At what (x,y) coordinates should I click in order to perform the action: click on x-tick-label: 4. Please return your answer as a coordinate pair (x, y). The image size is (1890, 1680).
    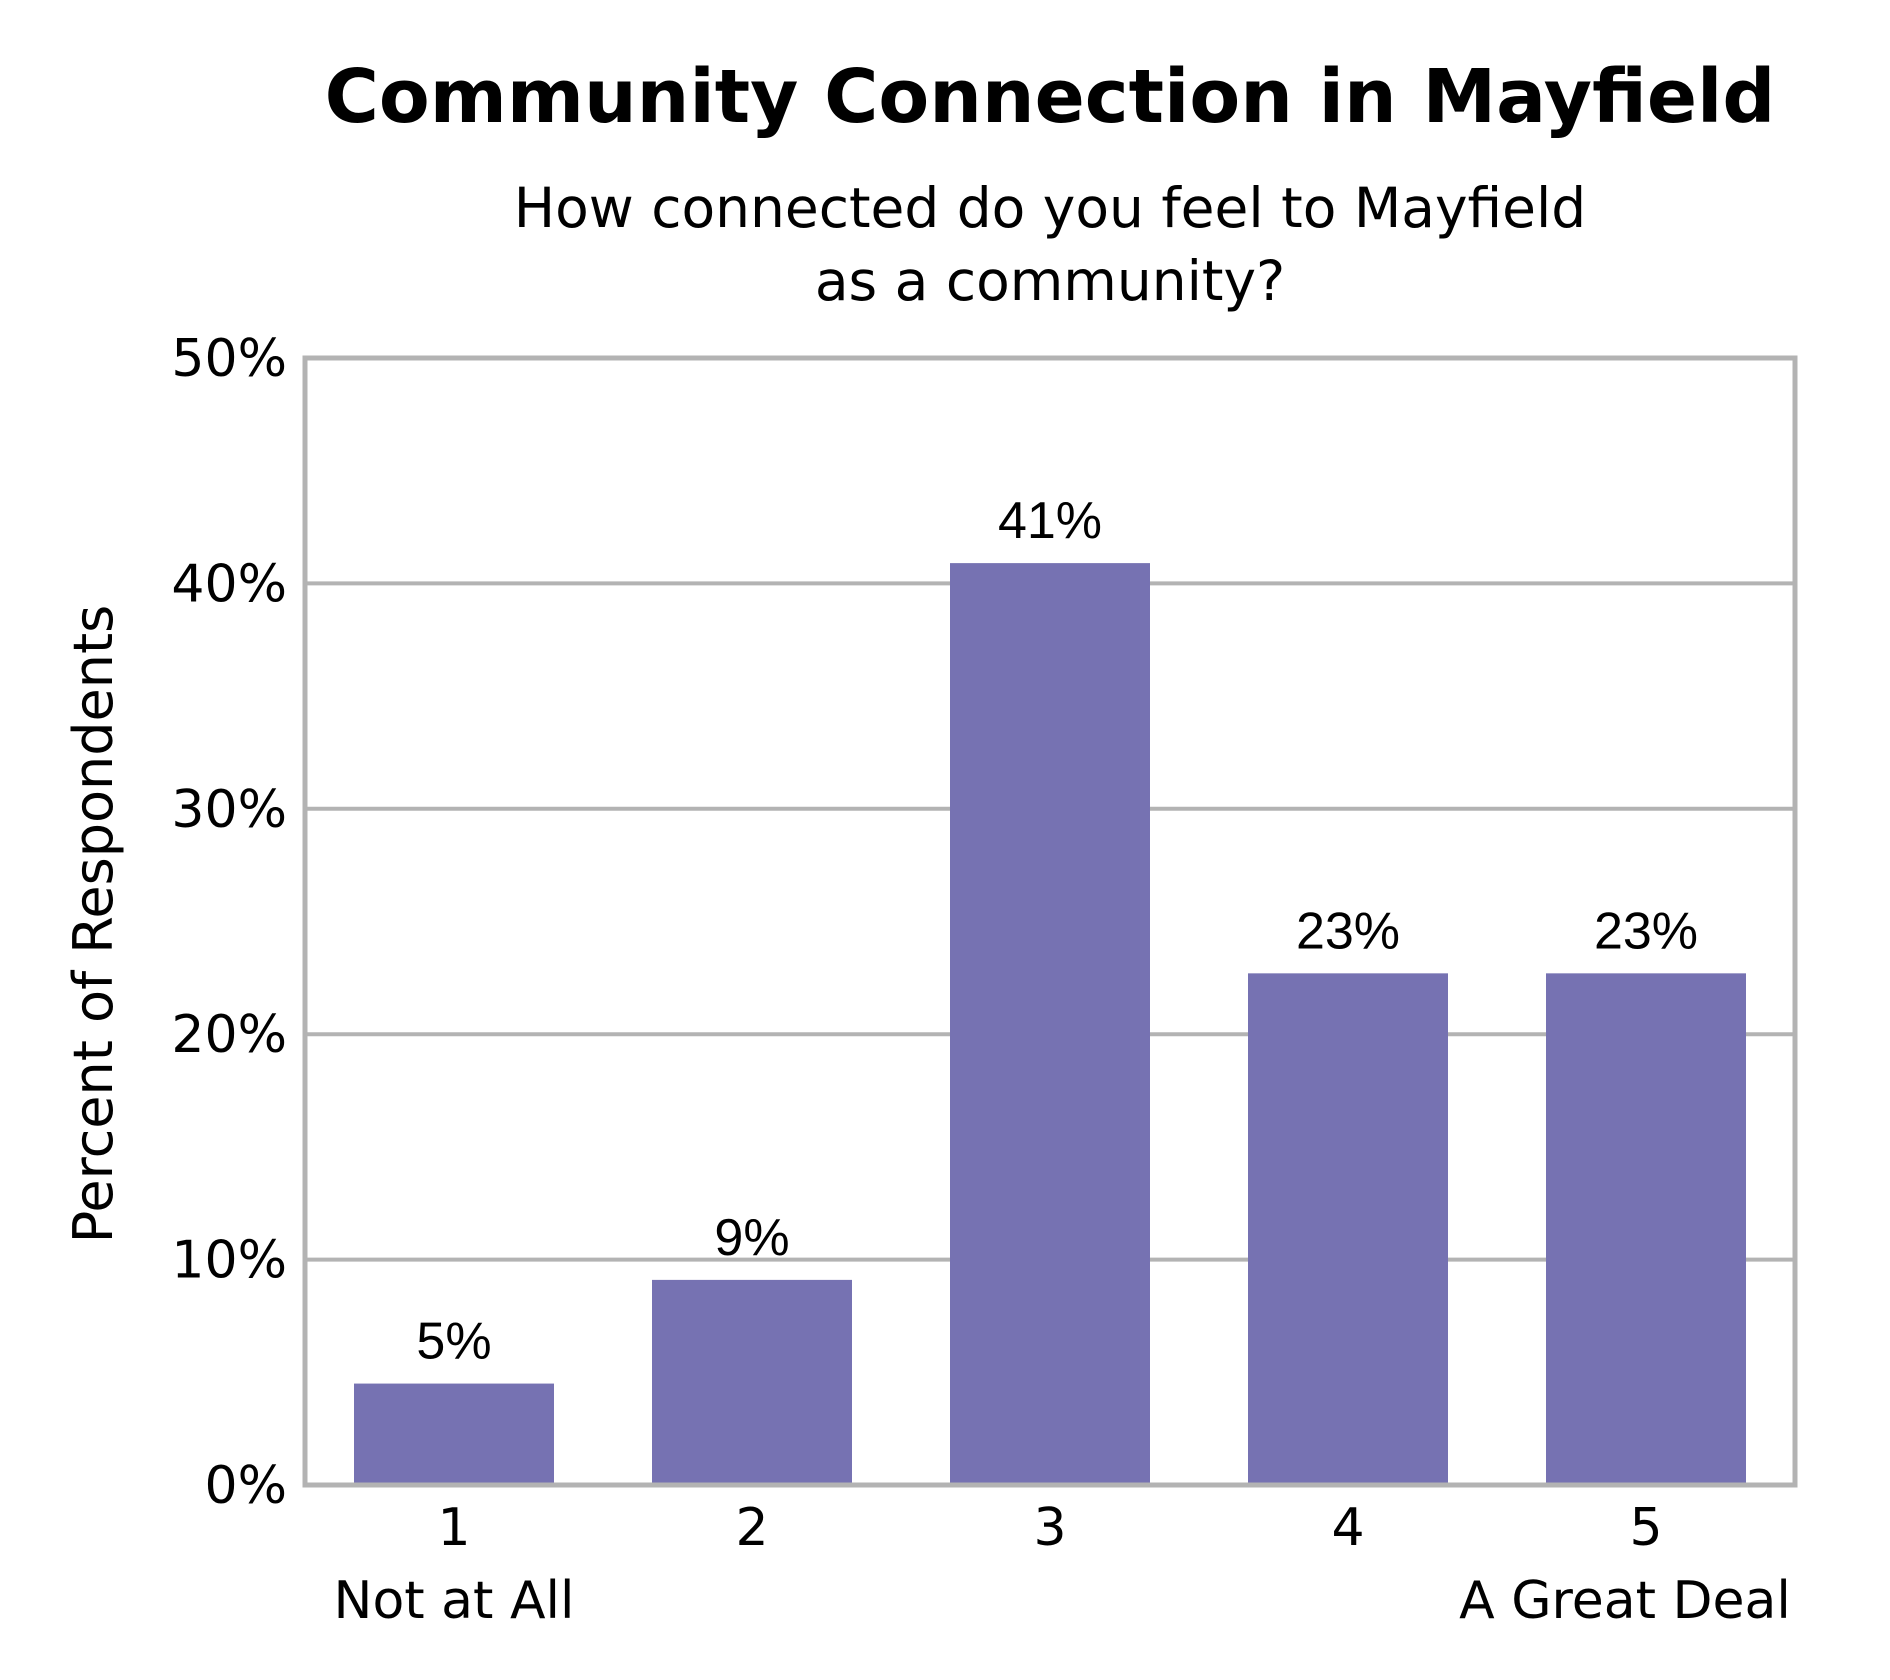
    Looking at the image, I should click on (1347, 1528).